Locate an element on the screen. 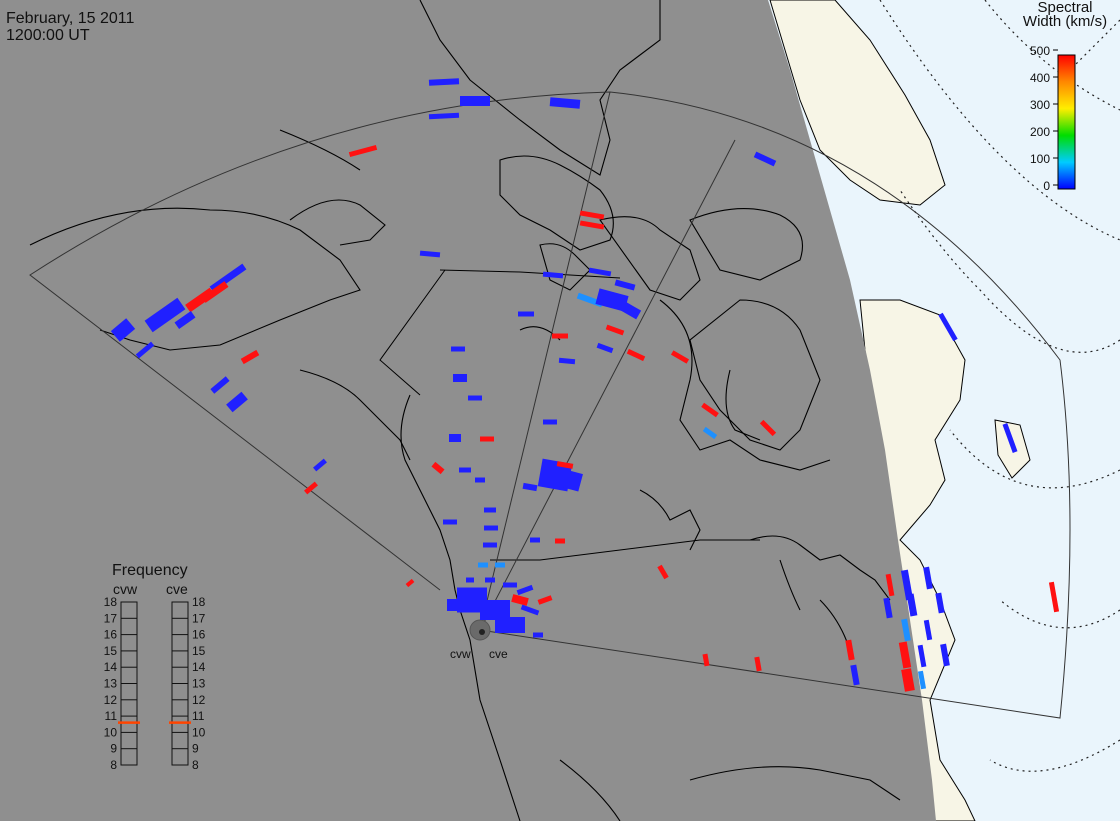  dayside-land-greenland is located at coordinates (857, 103).